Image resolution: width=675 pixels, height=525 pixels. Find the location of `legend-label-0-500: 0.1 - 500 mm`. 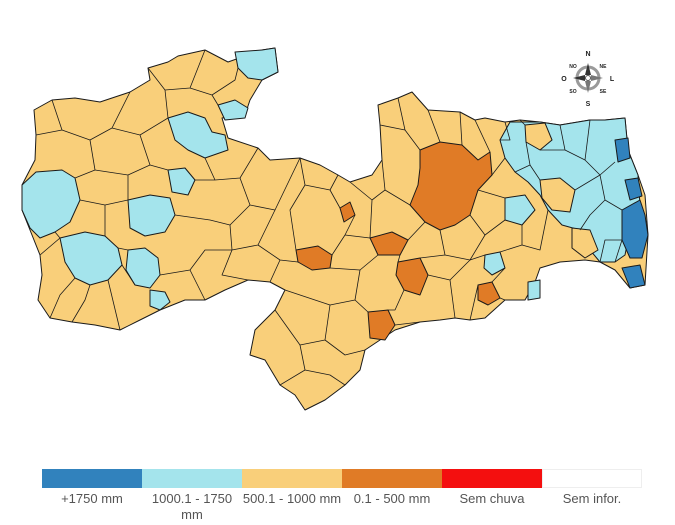

legend-label-0-500: 0.1 - 500 mm is located at coordinates (392, 498).